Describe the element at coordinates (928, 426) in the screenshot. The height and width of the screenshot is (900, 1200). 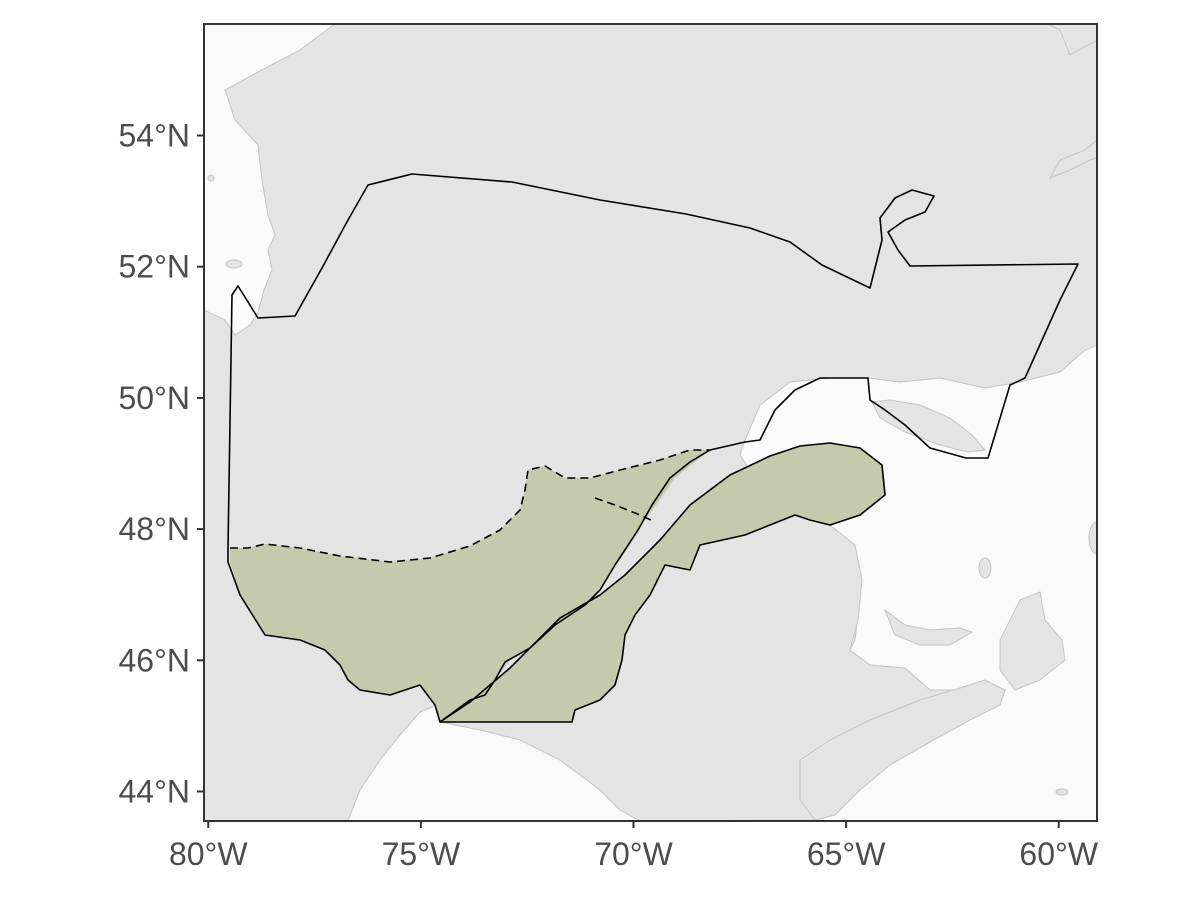
I see `land-anticosti` at that location.